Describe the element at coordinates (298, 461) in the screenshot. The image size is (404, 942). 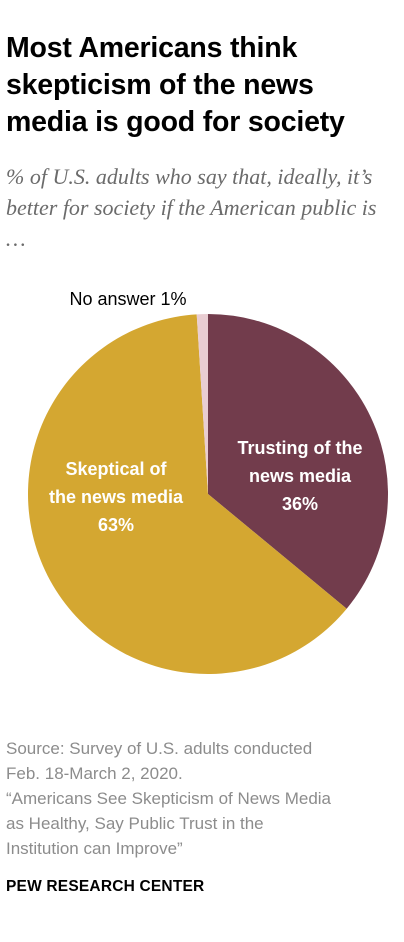
I see `pie-slice-trusting` at that location.